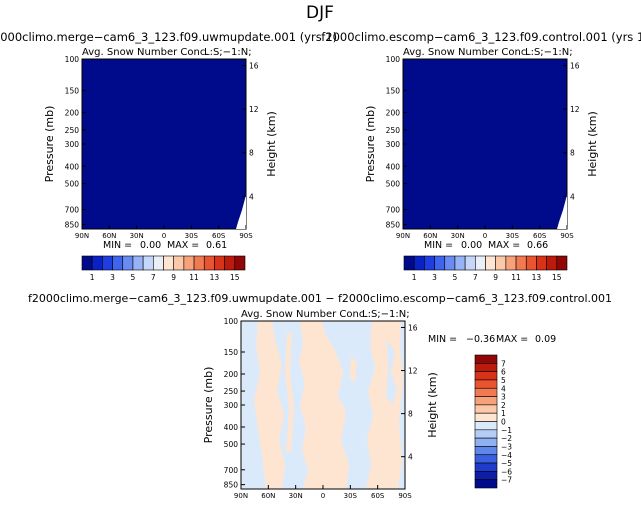 The height and width of the screenshot is (513, 641). I want to click on panel-1-min-value: 0.00, so click(150, 245).